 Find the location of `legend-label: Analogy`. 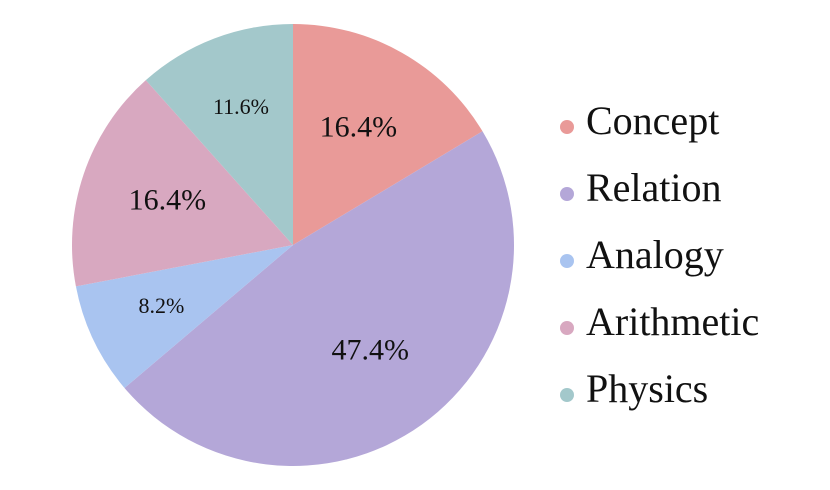

legend-label: Analogy is located at coordinates (655, 254).